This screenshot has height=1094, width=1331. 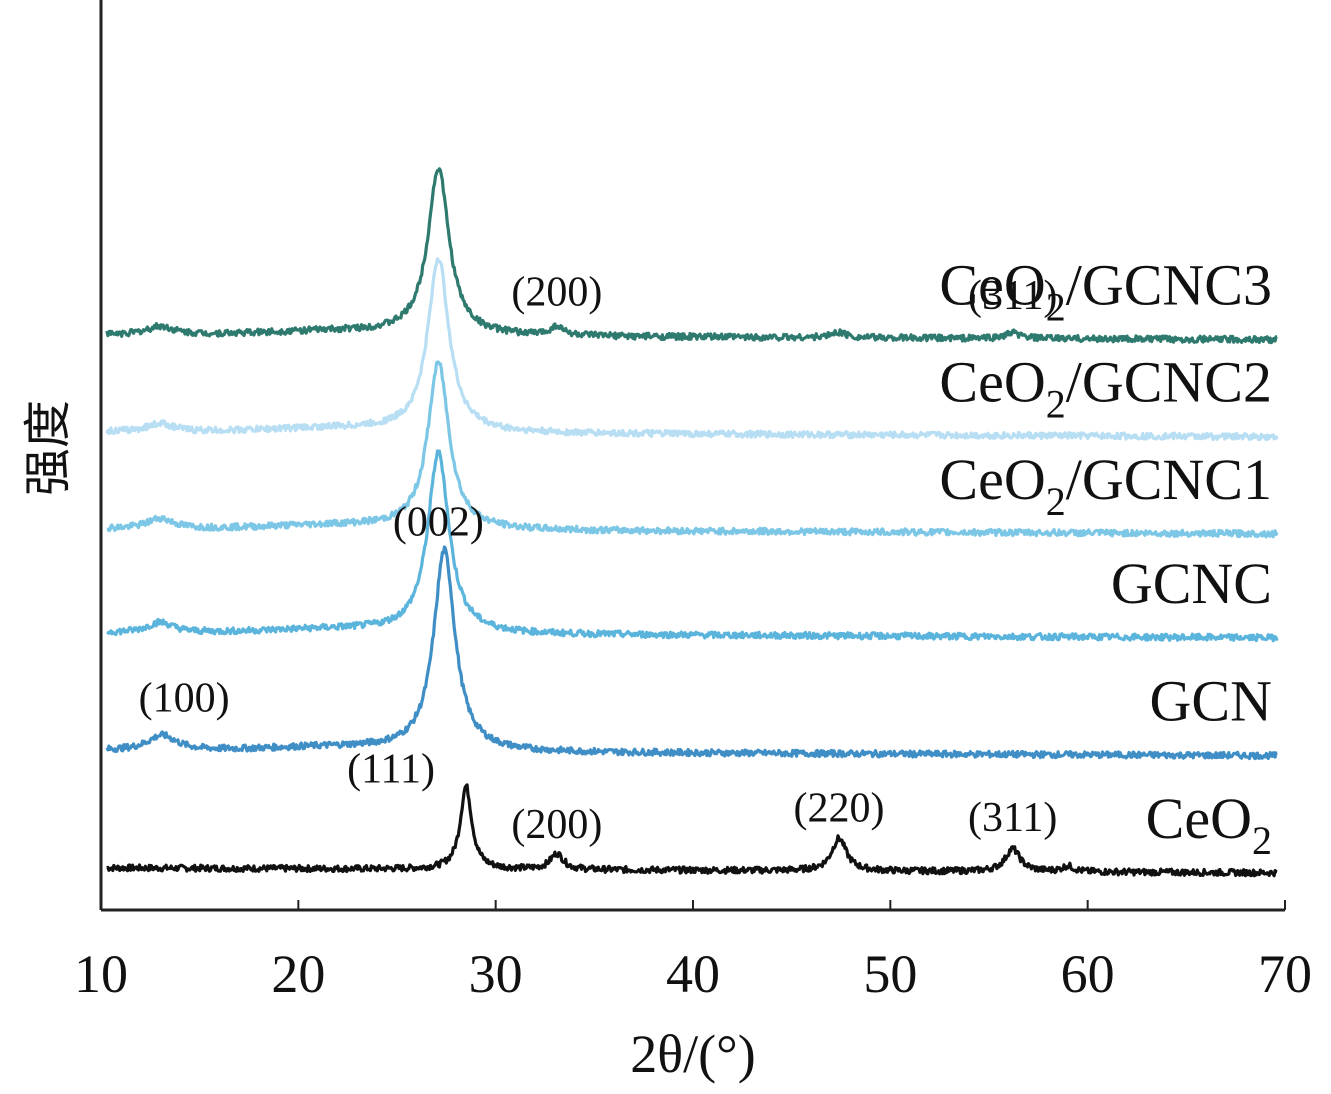 What do you see at coordinates (184, 698) in the screenshot?
I see `peak-label: (100)` at bounding box center [184, 698].